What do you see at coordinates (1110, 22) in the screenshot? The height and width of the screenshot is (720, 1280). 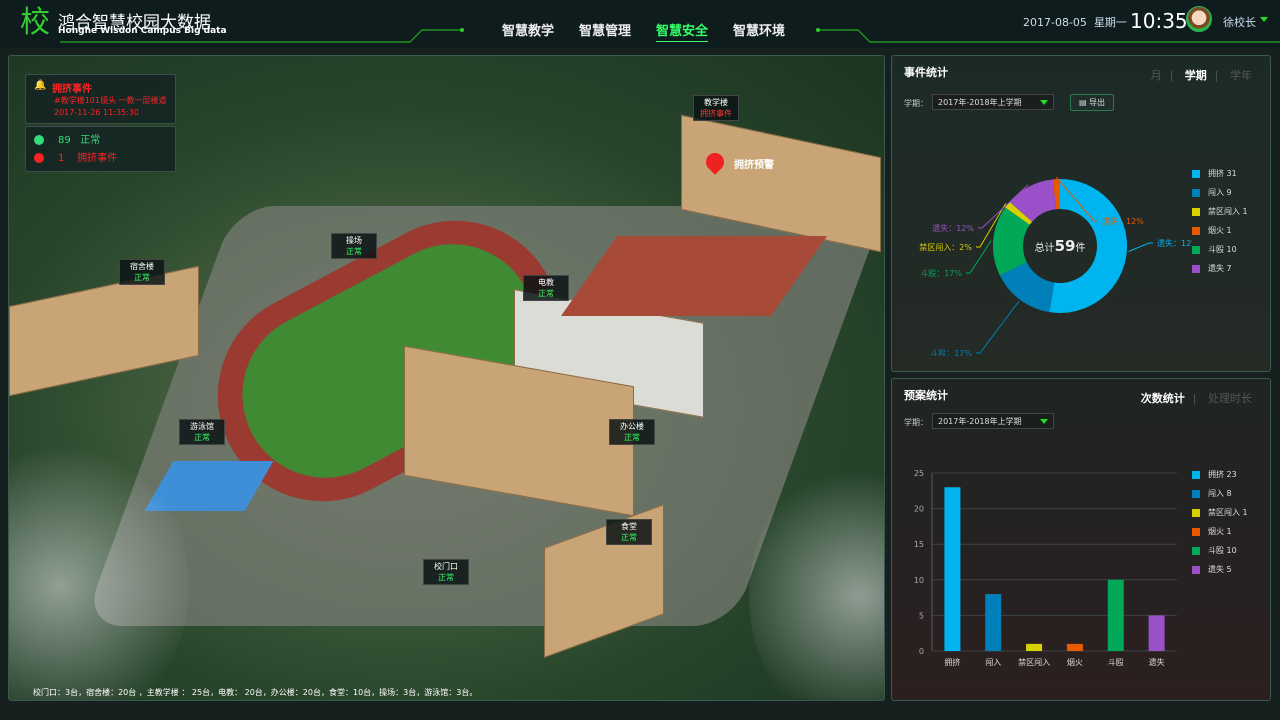 I see `weekday: 星期一` at bounding box center [1110, 22].